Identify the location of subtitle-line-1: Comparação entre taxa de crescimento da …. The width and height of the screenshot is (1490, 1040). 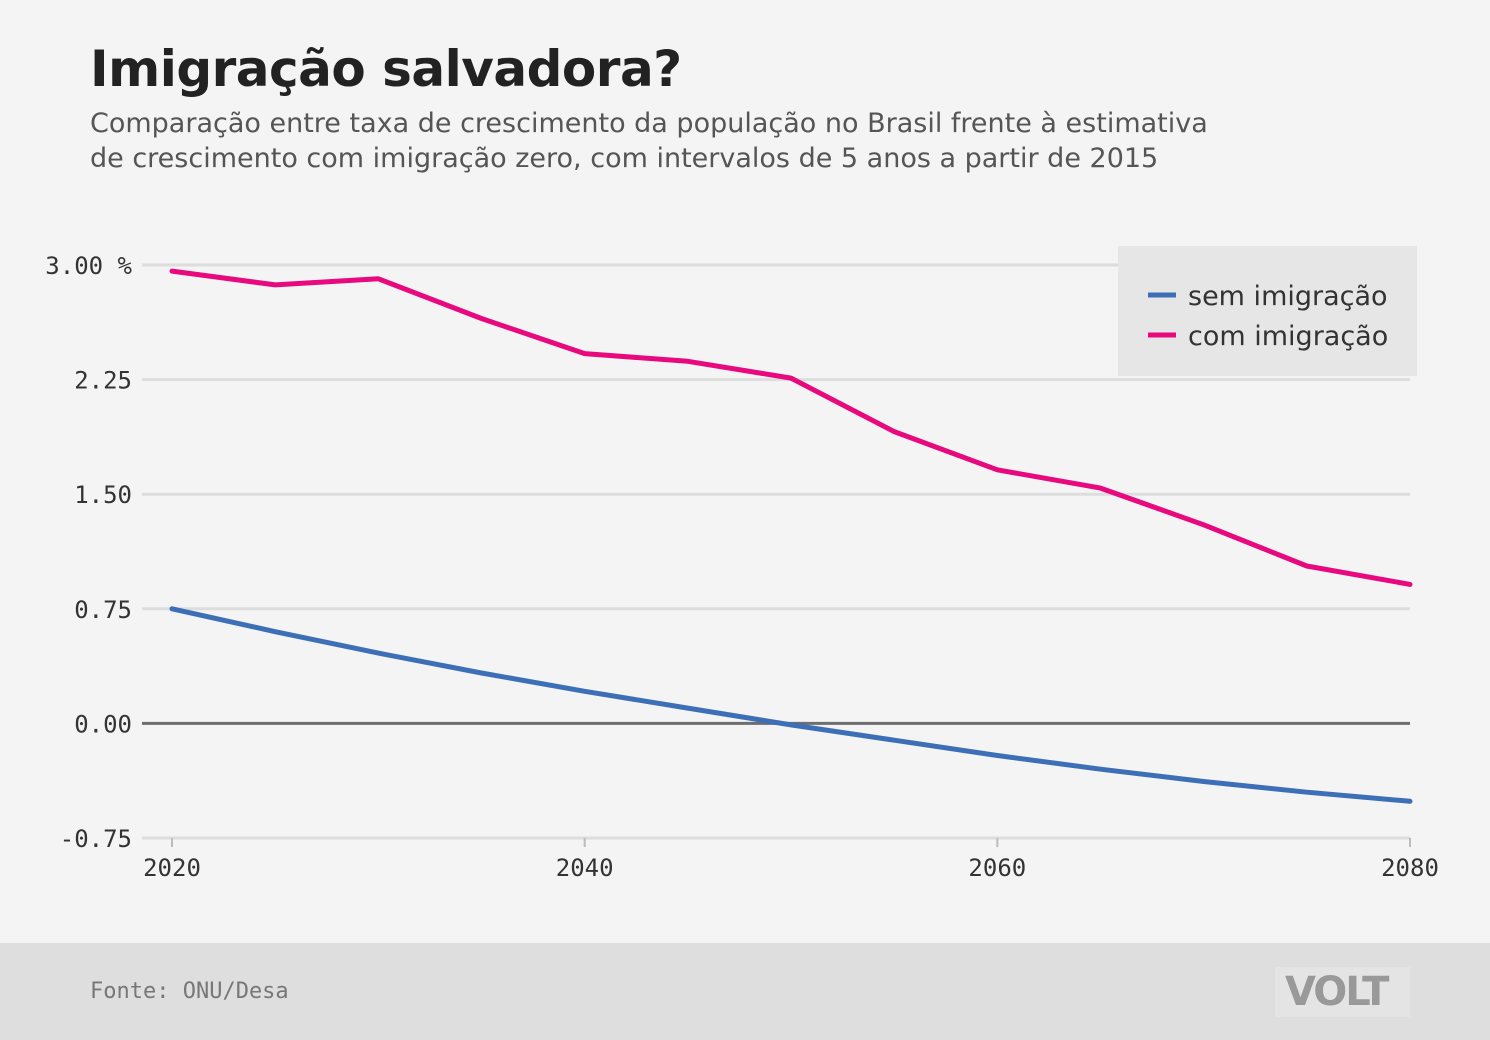
(649, 123).